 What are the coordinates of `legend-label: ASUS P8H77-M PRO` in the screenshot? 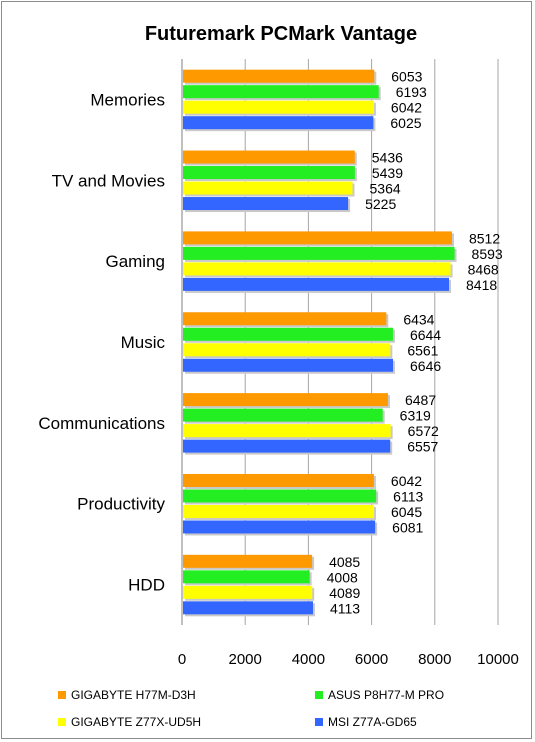 It's located at (386, 695).